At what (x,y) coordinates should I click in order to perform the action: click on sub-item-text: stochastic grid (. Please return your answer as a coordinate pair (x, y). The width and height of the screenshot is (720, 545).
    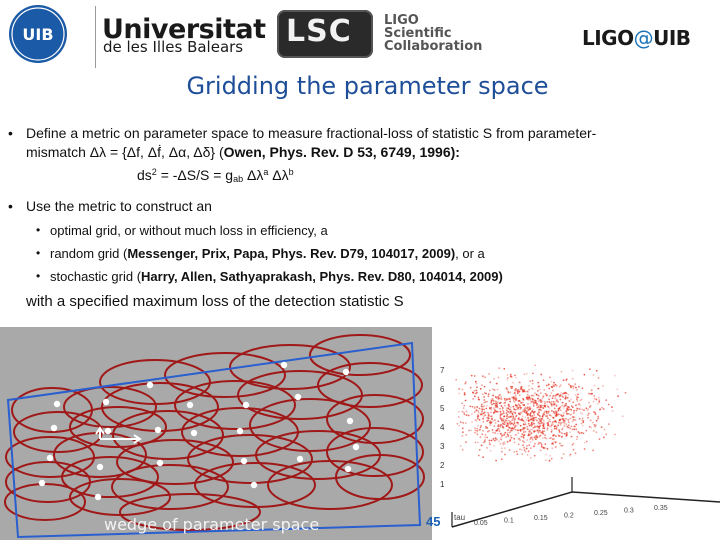
    Looking at the image, I should click on (96, 276).